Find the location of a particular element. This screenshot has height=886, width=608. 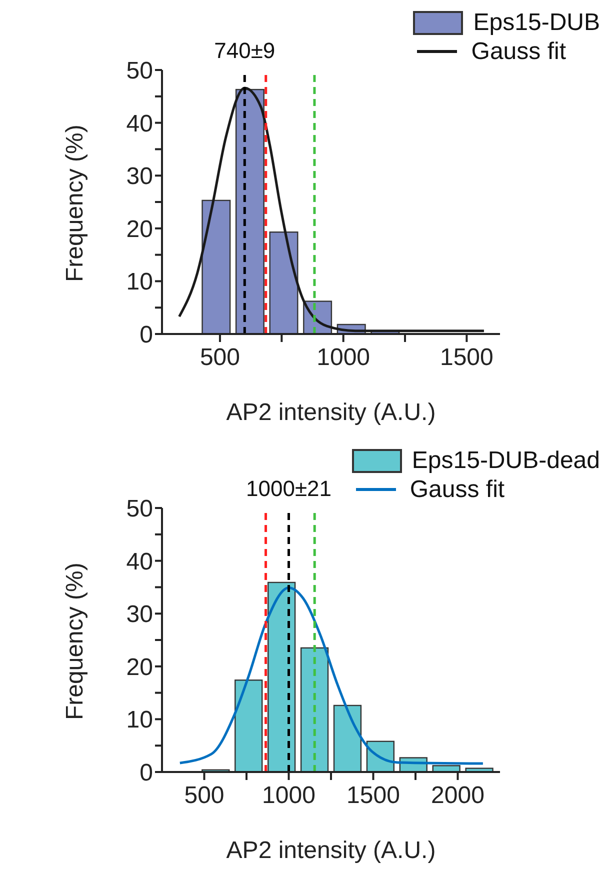

text: 740±9 is located at coordinates (245, 50).